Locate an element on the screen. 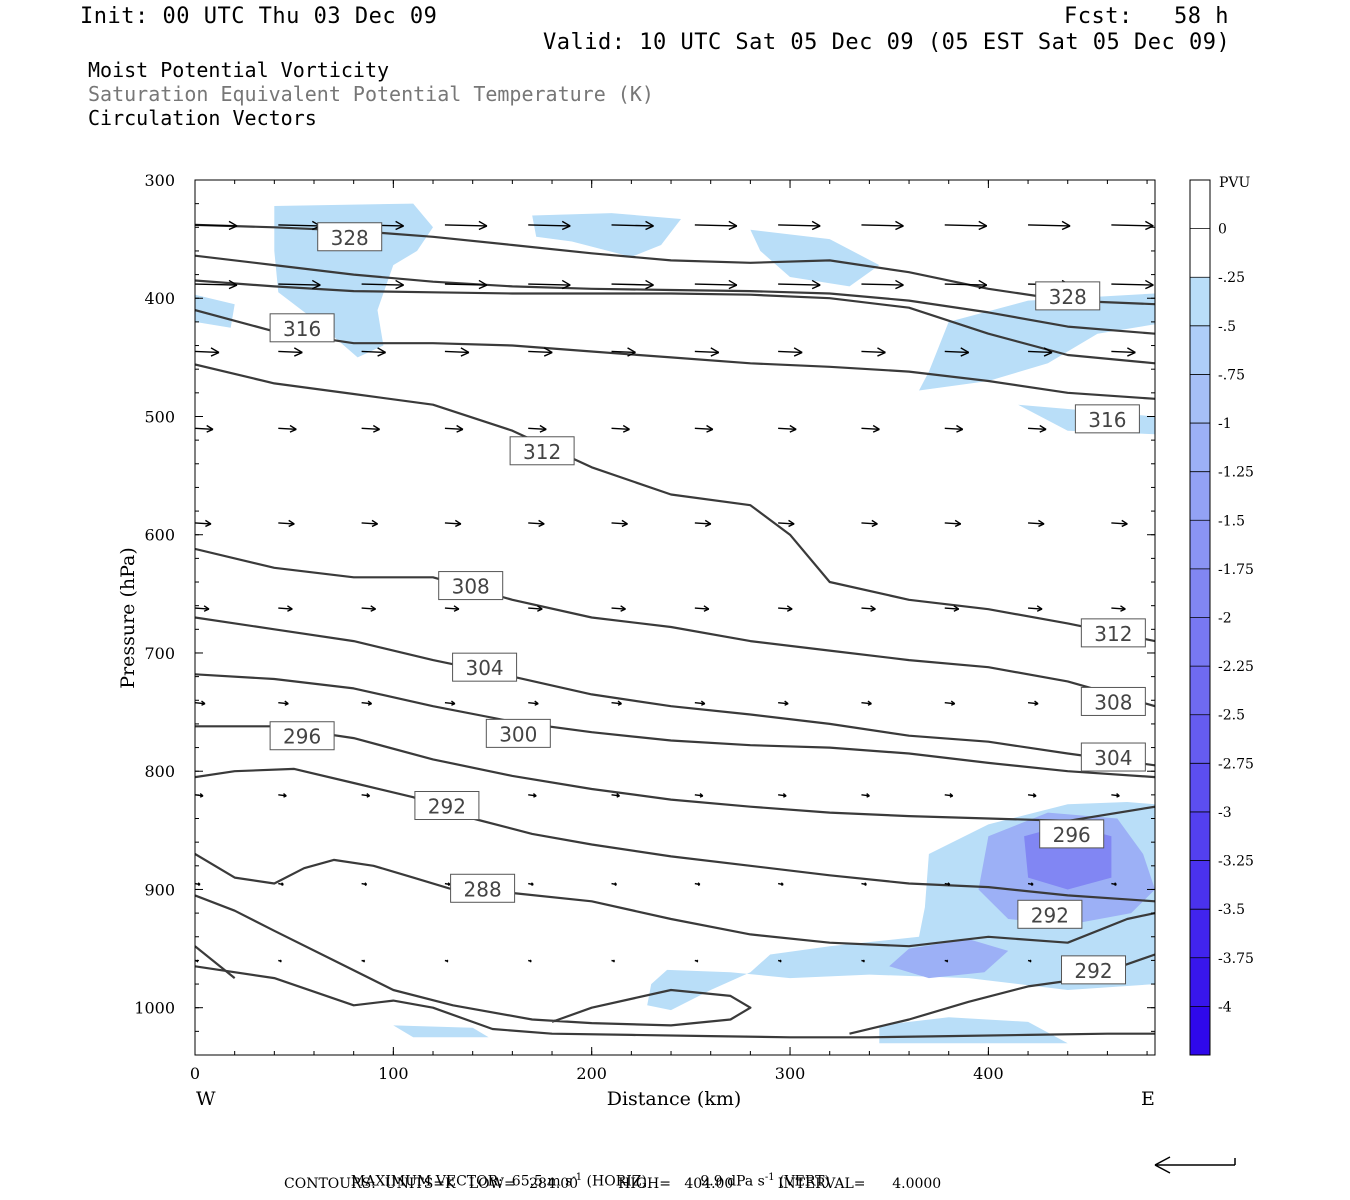 This screenshot has height=1200, width=1350. contour-label: 300 is located at coordinates (518, 733).